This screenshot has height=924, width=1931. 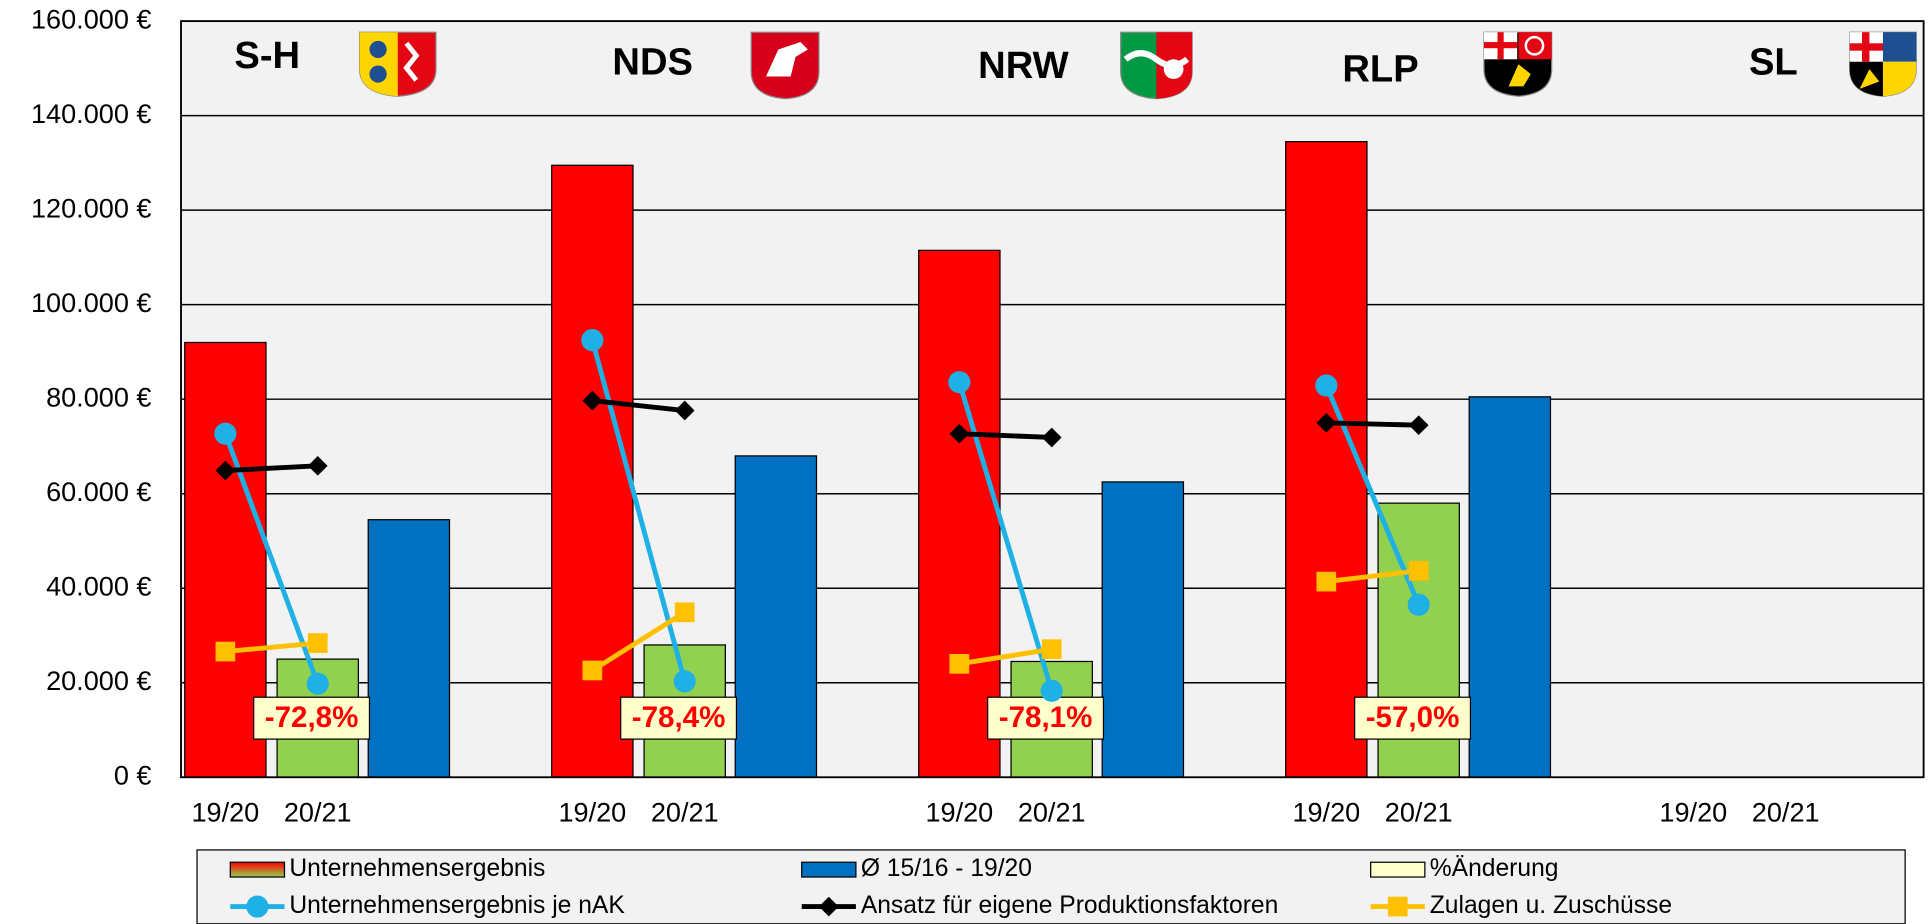 I want to click on value-label: -78,4%, so click(x=679, y=717).